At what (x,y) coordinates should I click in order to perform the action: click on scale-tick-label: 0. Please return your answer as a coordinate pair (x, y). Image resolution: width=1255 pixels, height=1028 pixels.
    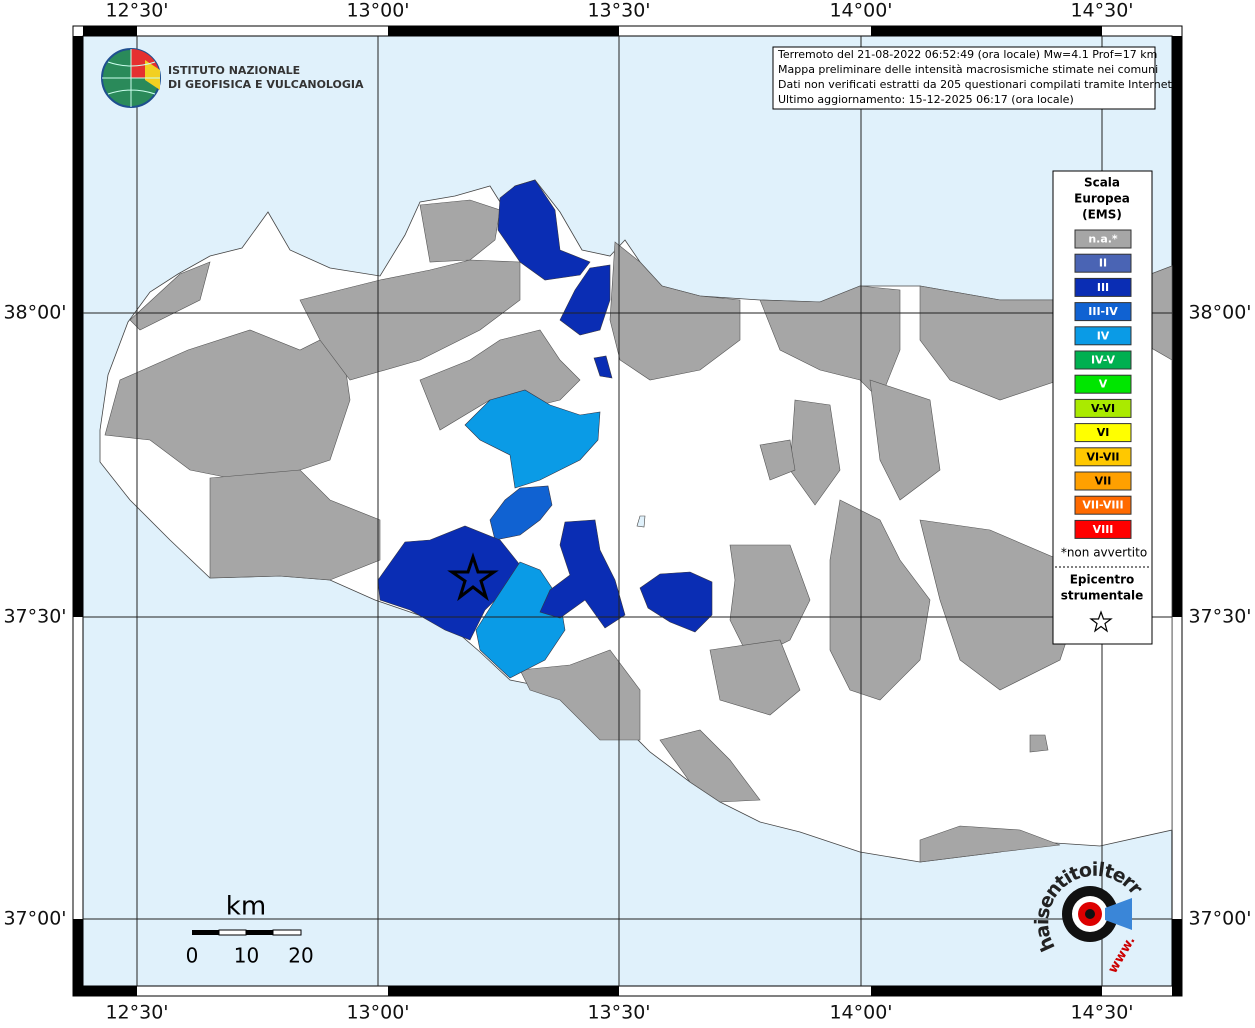
    Looking at the image, I should click on (192, 956).